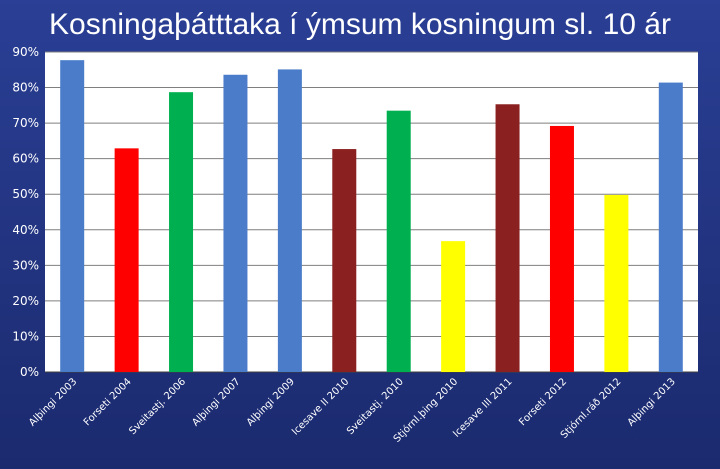 The width and height of the screenshot is (720, 469). What do you see at coordinates (320, 406) in the screenshot?
I see `x-tick-label: Icesave II 2010` at bounding box center [320, 406].